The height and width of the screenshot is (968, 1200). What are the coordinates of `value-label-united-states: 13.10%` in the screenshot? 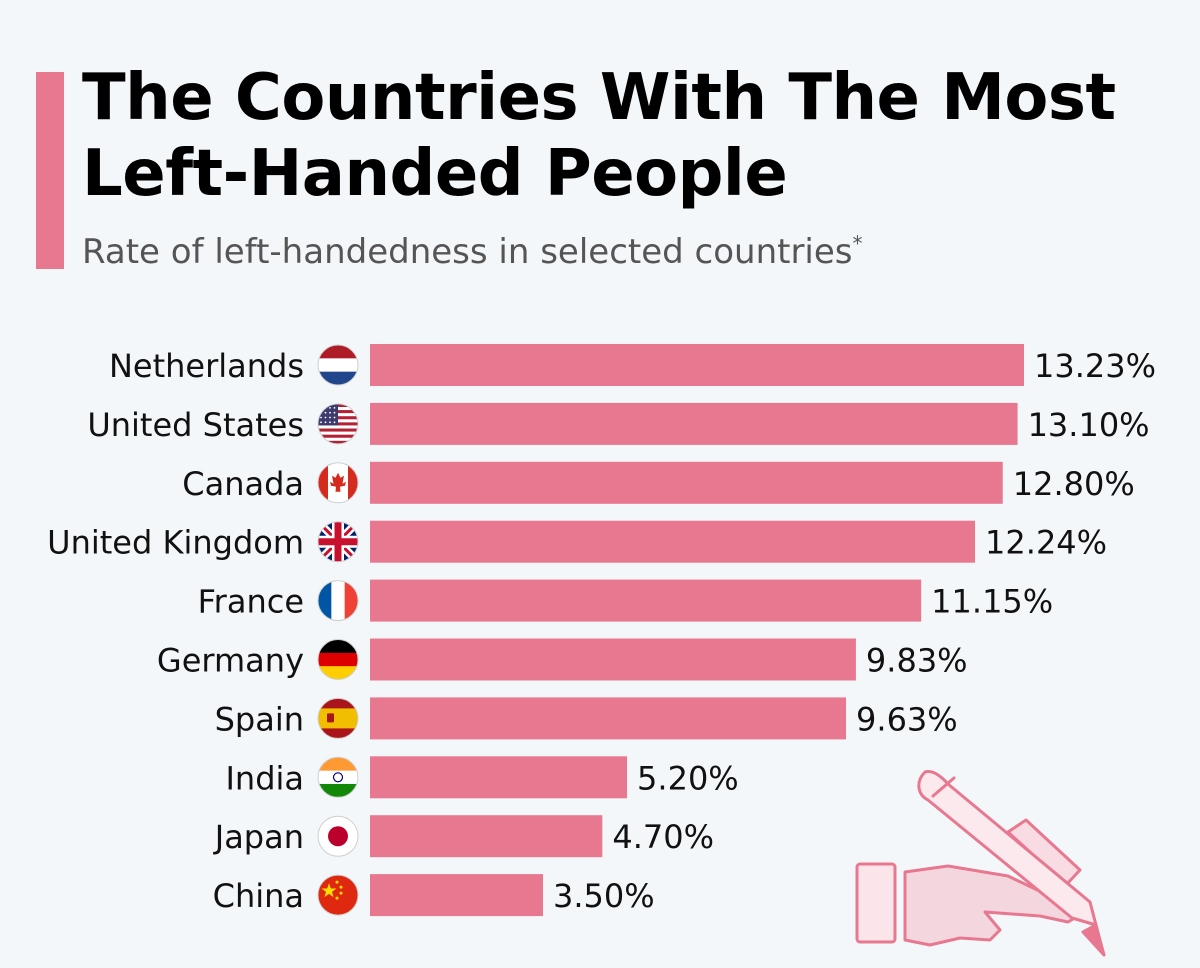 It's located at (1089, 425).